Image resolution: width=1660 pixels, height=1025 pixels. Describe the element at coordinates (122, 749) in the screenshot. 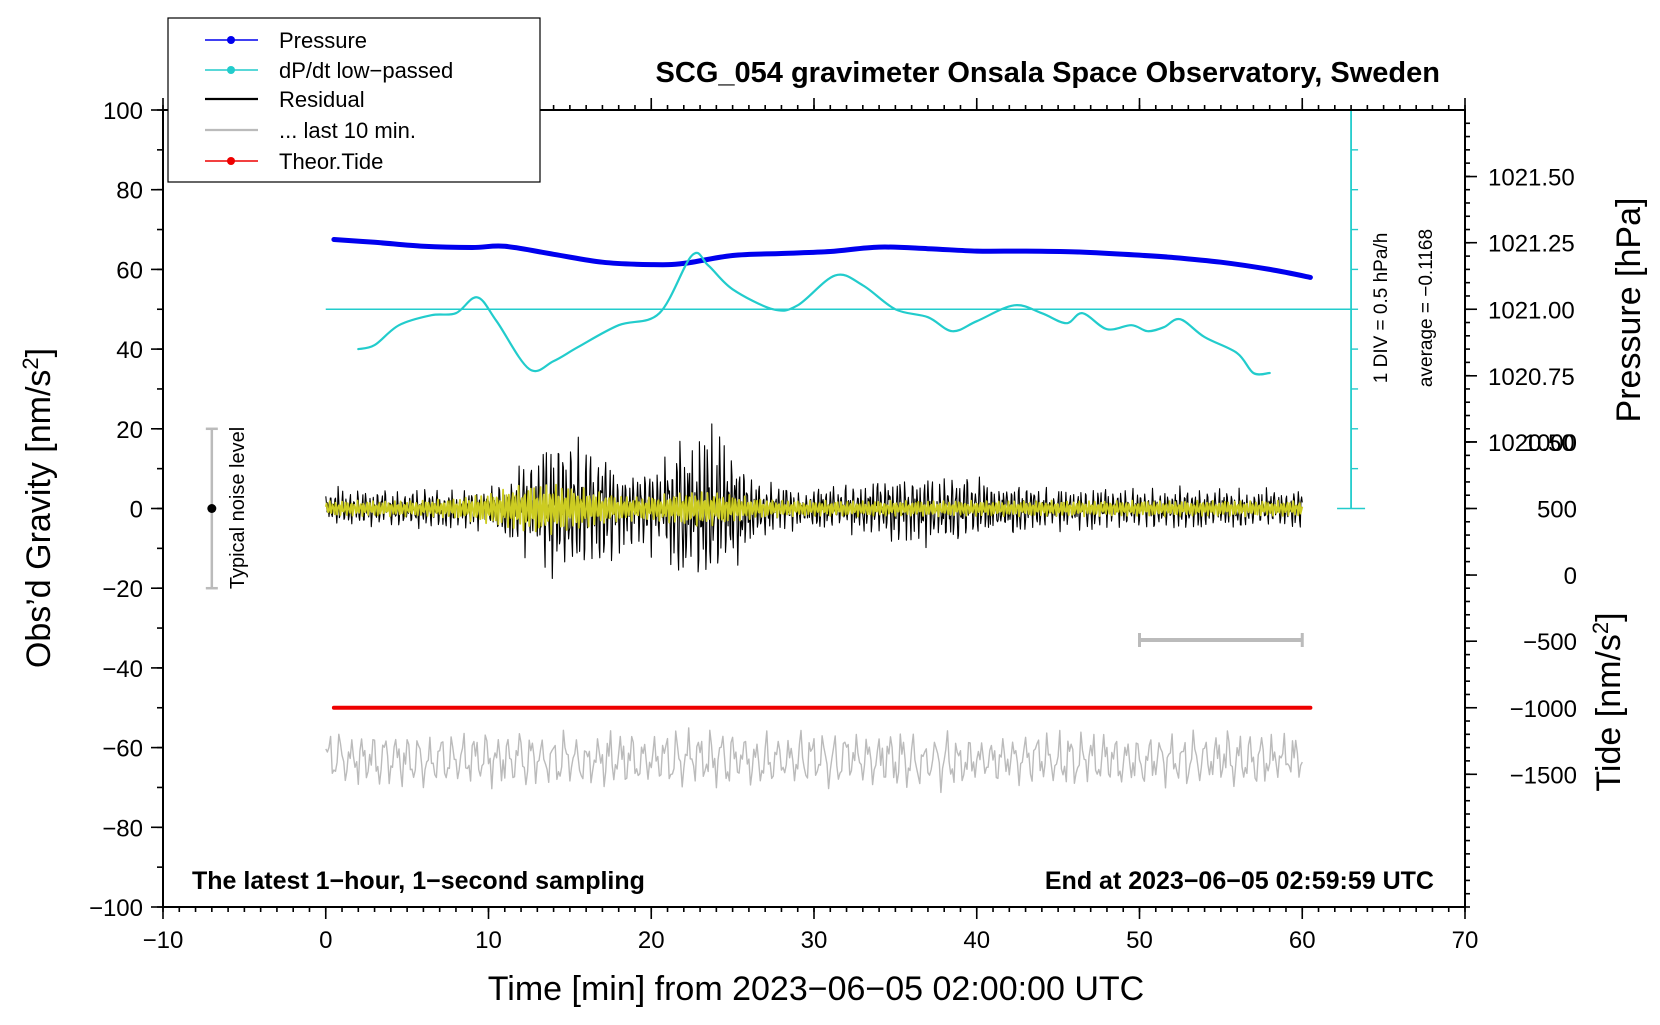

I see `y-tick-label: −60` at that location.